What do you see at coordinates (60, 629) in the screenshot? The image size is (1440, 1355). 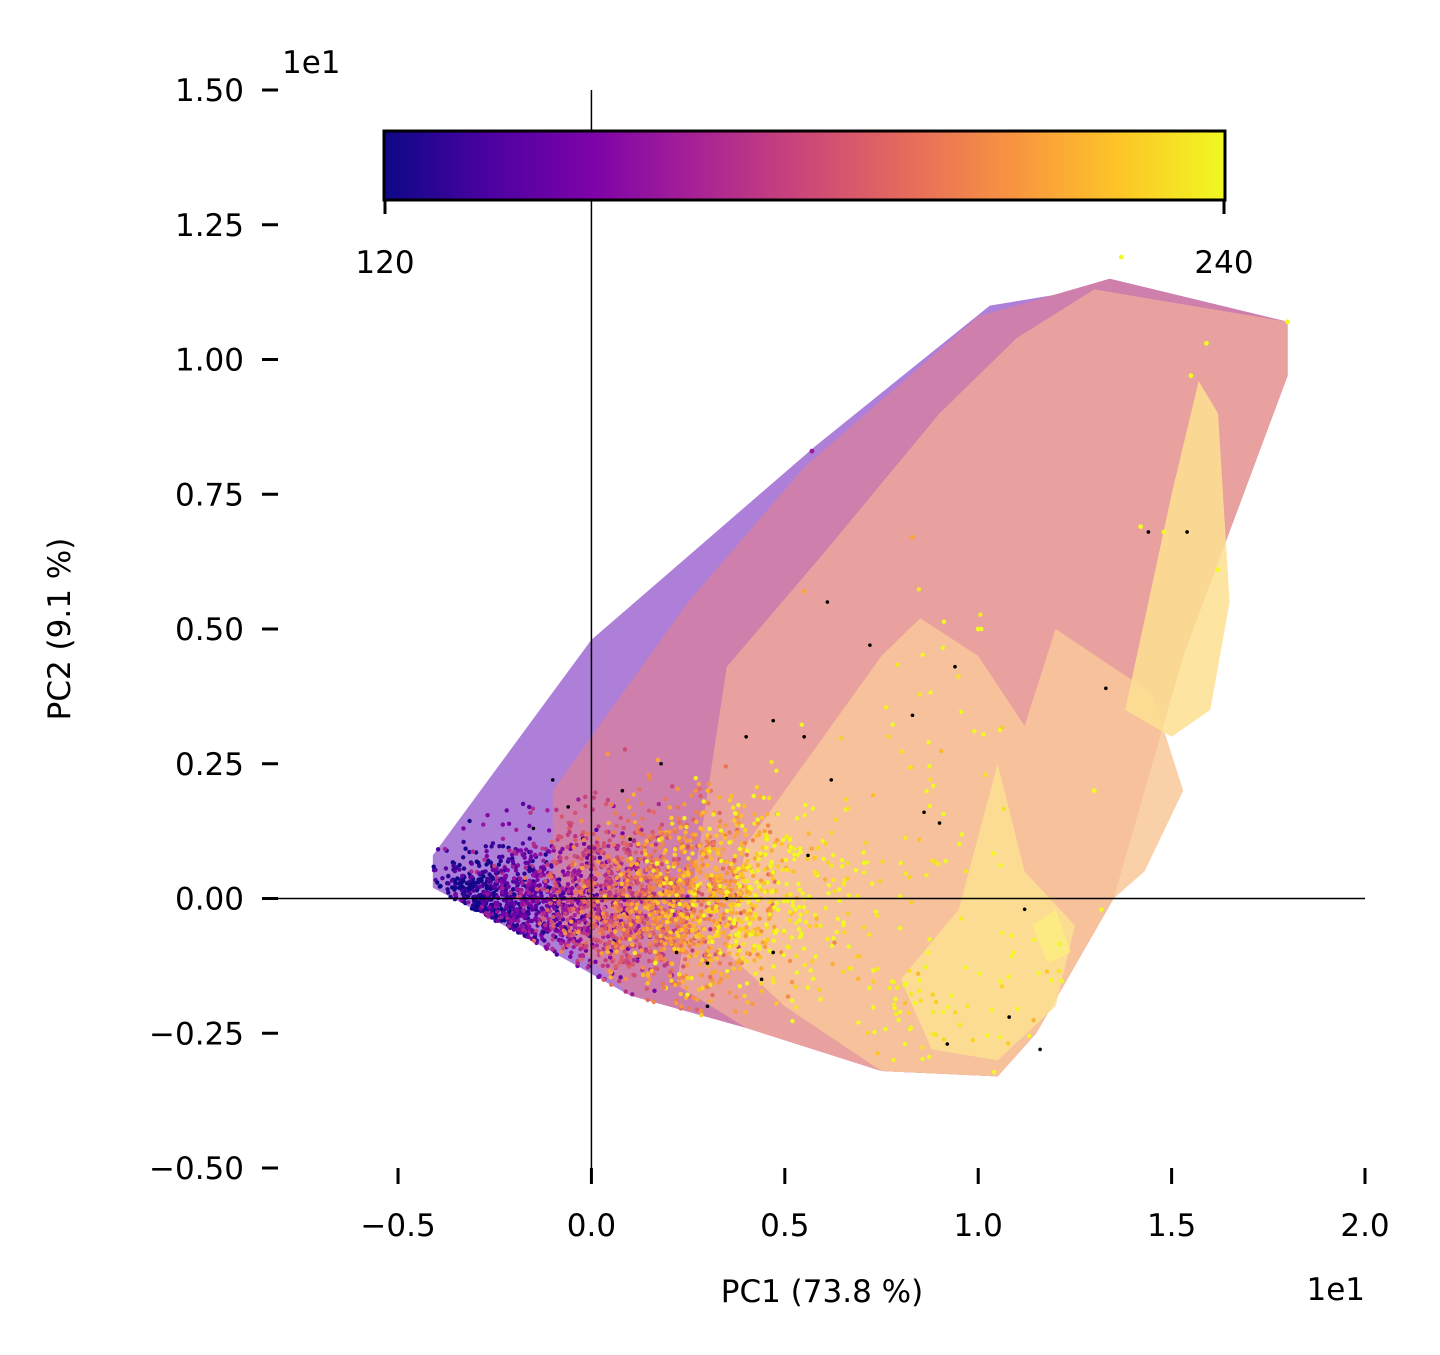 I see `y-axis-label: PC2 (9.1 %)` at bounding box center [60, 629].